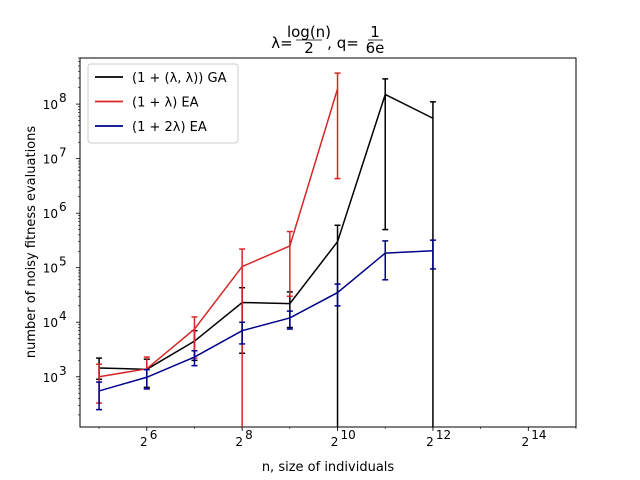 This screenshot has width=640, height=480. What do you see at coordinates (249, 435) in the screenshot?
I see `x-tick-label-exponent: 8` at bounding box center [249, 435].